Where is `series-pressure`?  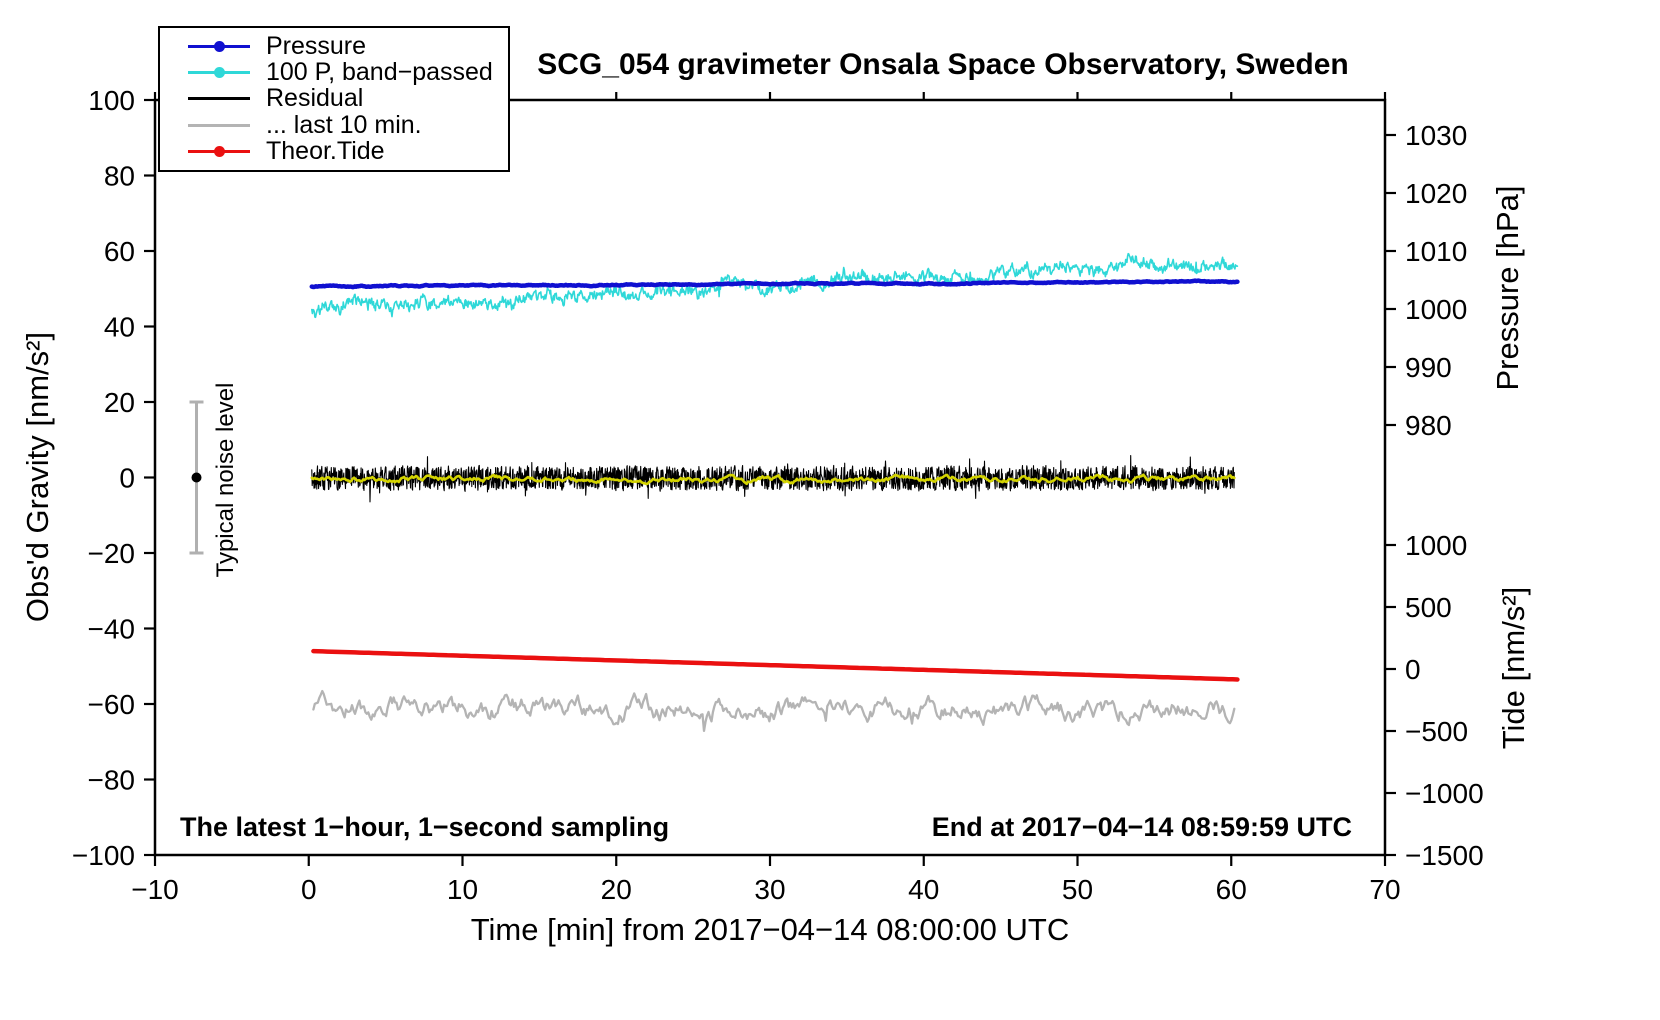
series-pressure is located at coordinates (774, 284).